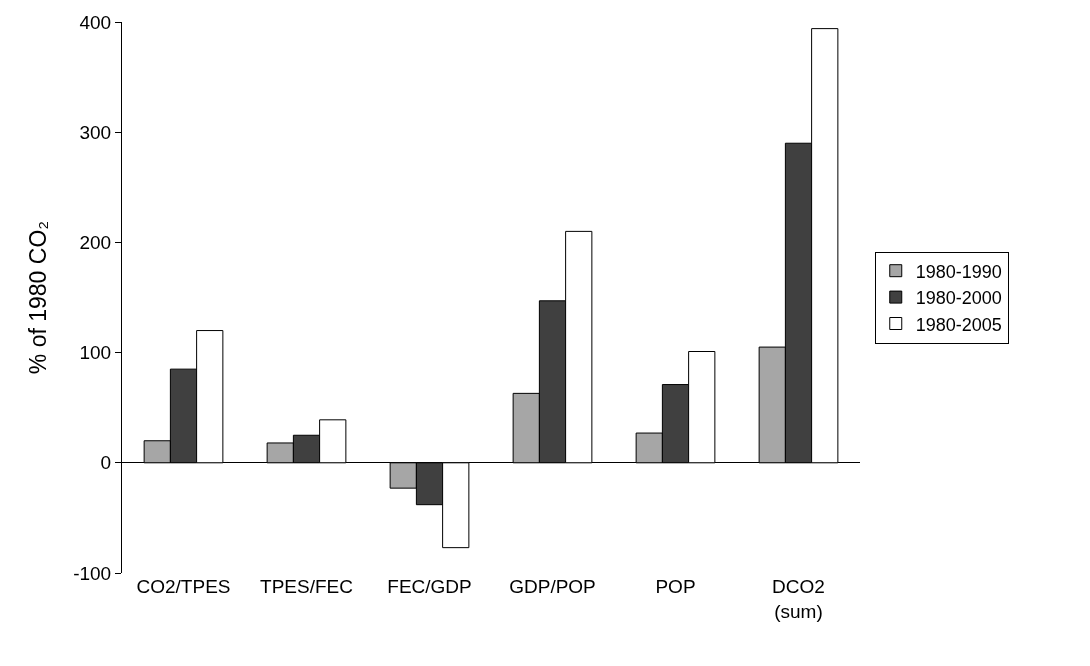 The width and height of the screenshot is (1090, 666). Describe the element at coordinates (37, 297) in the screenshot. I see `y-axis-title: % of 1980 CO₂` at that location.